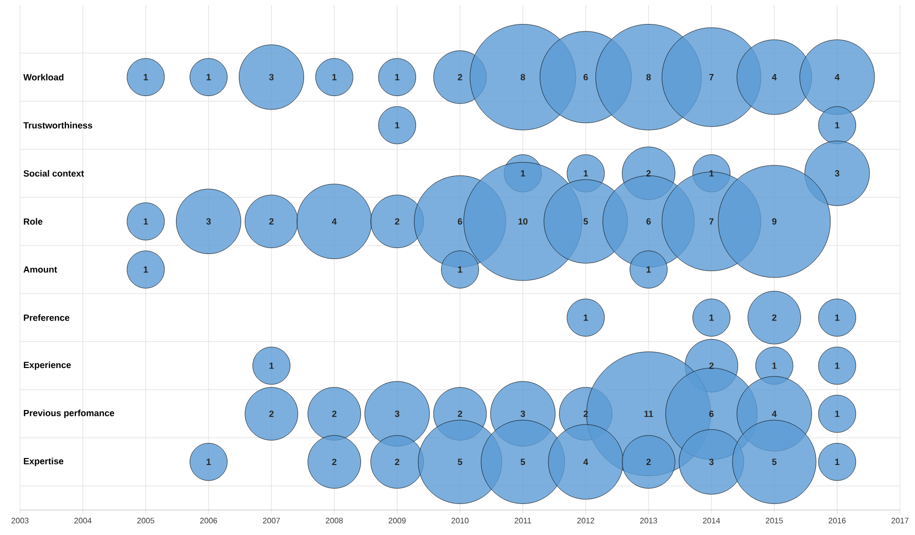 The height and width of the screenshot is (535, 915). I want to click on y-tick-label: Role, so click(33, 221).